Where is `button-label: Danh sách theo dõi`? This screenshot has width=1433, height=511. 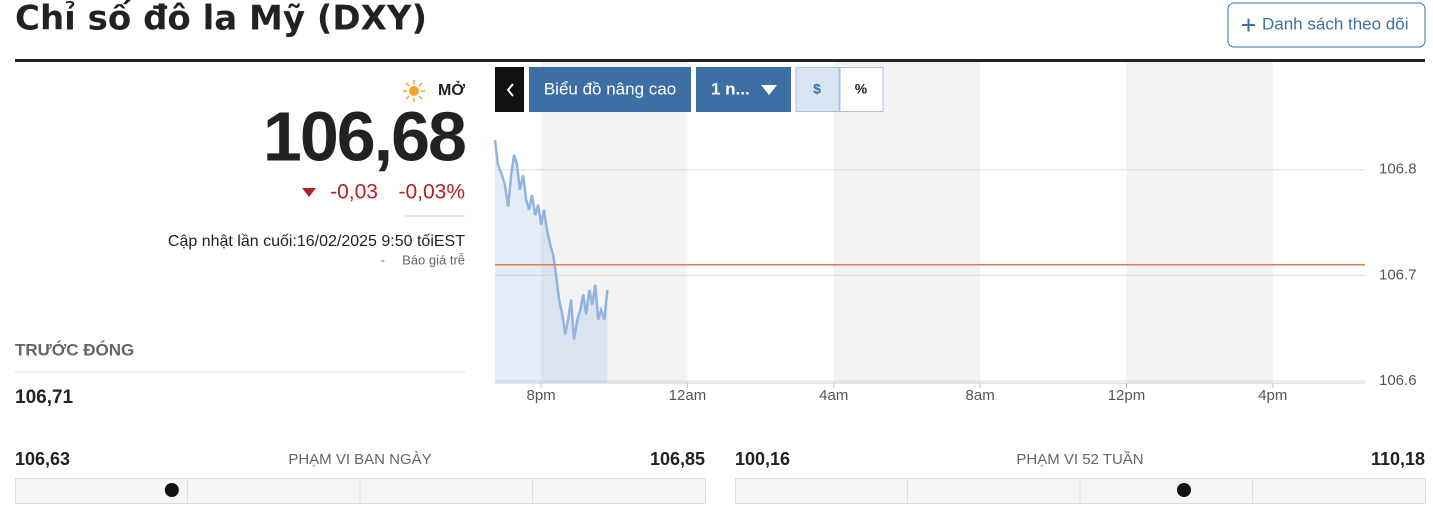 button-label: Danh sách theo dõi is located at coordinates (1335, 23).